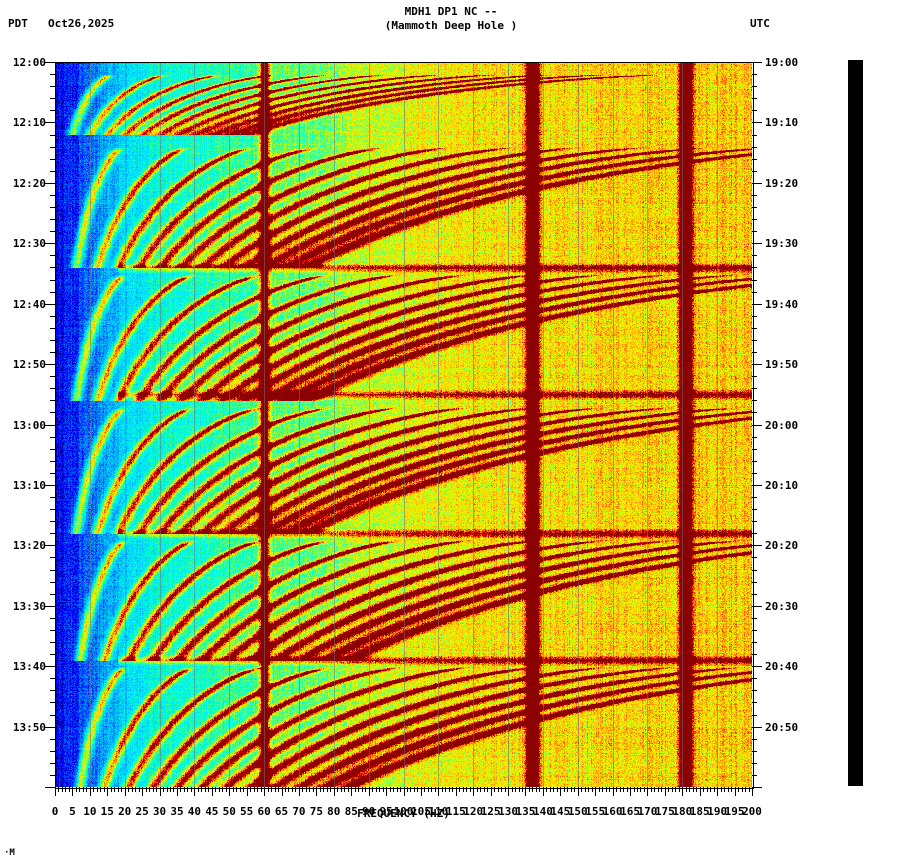  What do you see at coordinates (55, 811) in the screenshot?
I see `x-axis-label: 0` at bounding box center [55, 811].